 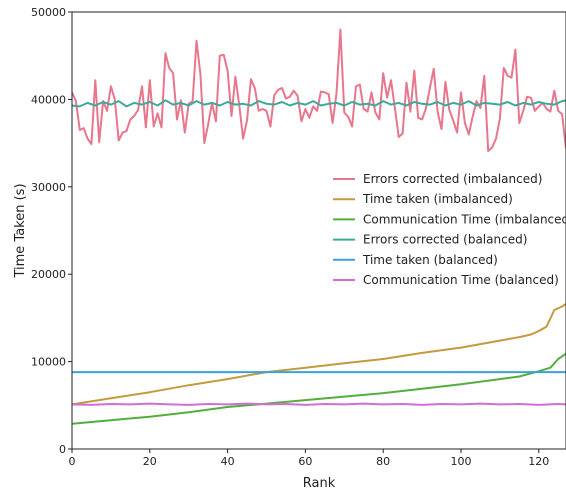 I want to click on x-tick-label: 120, so click(x=538, y=461).